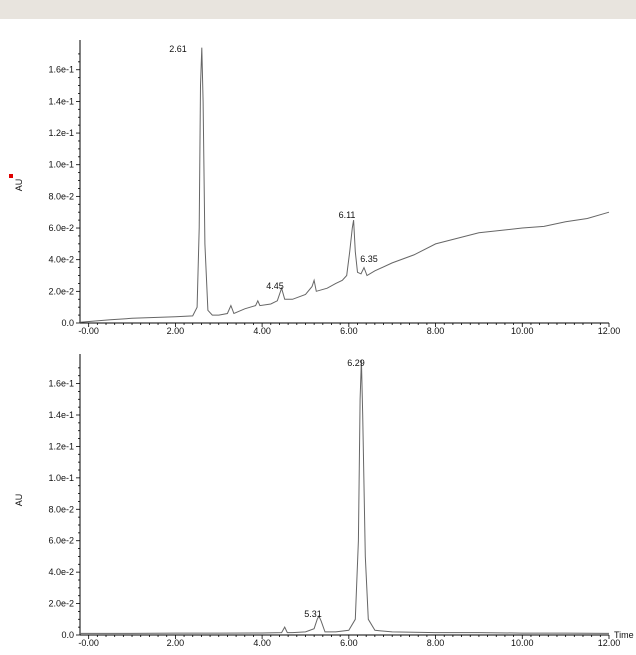 This screenshot has width=636, height=655. I want to click on peak-label: 2.61, so click(178, 49).